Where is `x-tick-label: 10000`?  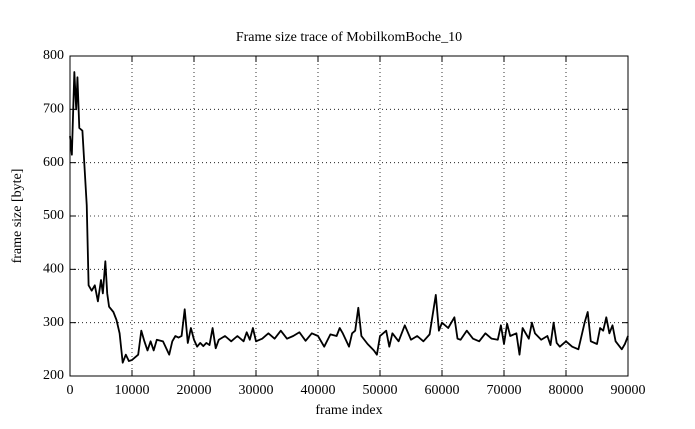
x-tick-label: 10000 is located at coordinates (132, 390).